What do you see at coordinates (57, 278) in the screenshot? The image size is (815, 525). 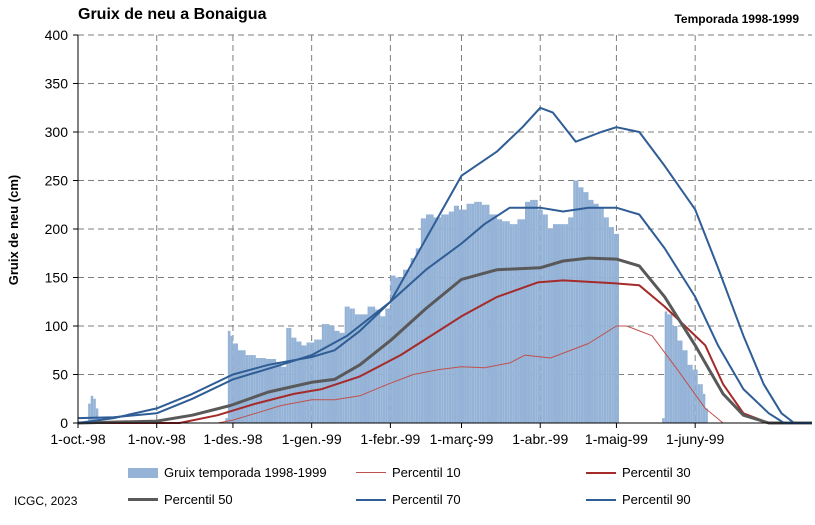 I see `y-tick-label: 150` at bounding box center [57, 278].